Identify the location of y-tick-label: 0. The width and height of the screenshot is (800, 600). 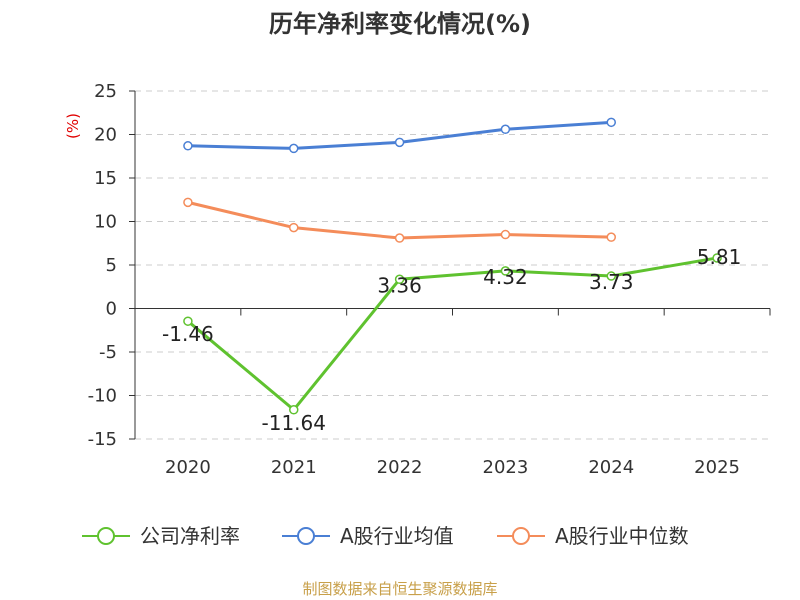
(111, 309).